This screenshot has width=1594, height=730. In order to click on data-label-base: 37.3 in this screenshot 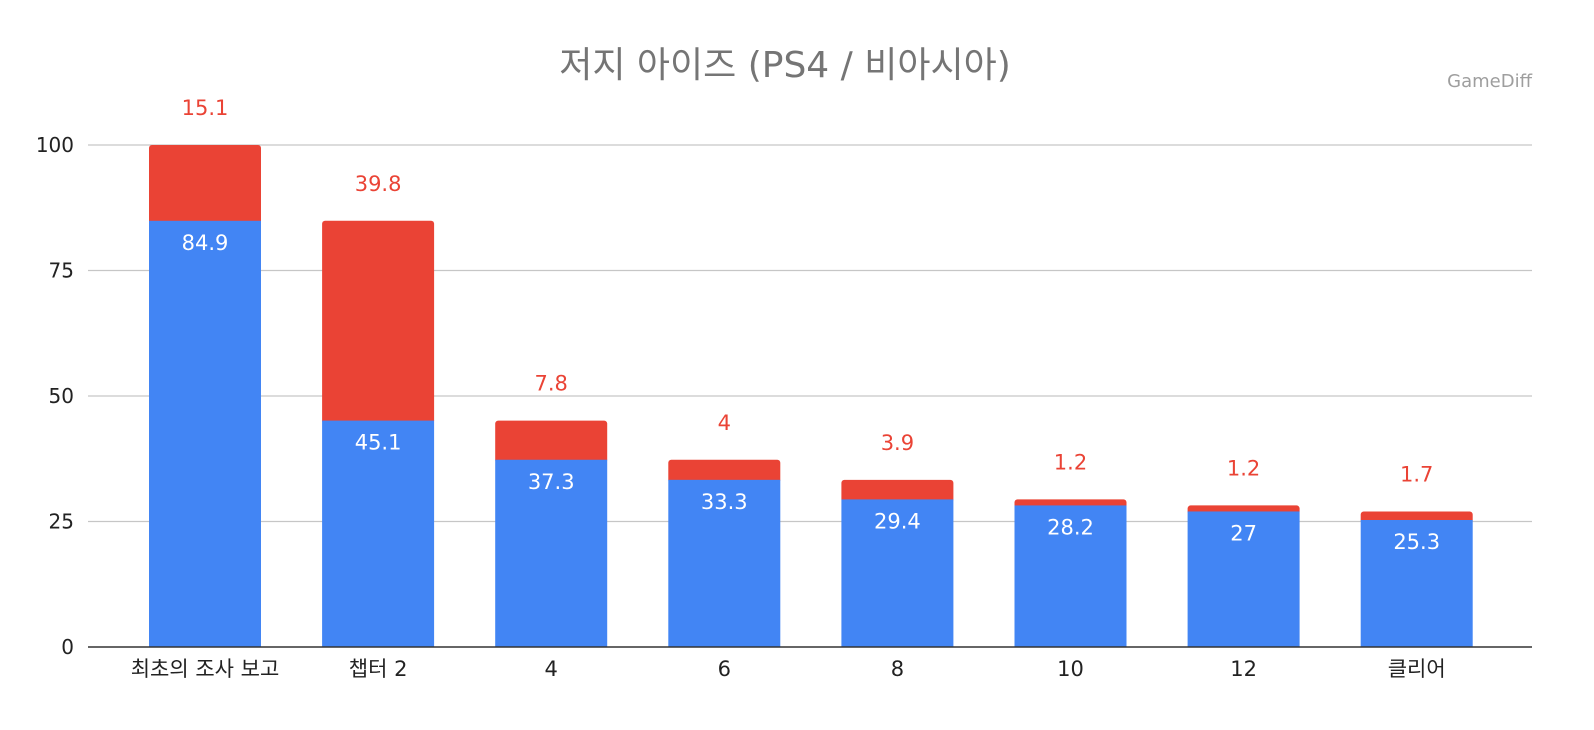, I will do `click(551, 482)`.